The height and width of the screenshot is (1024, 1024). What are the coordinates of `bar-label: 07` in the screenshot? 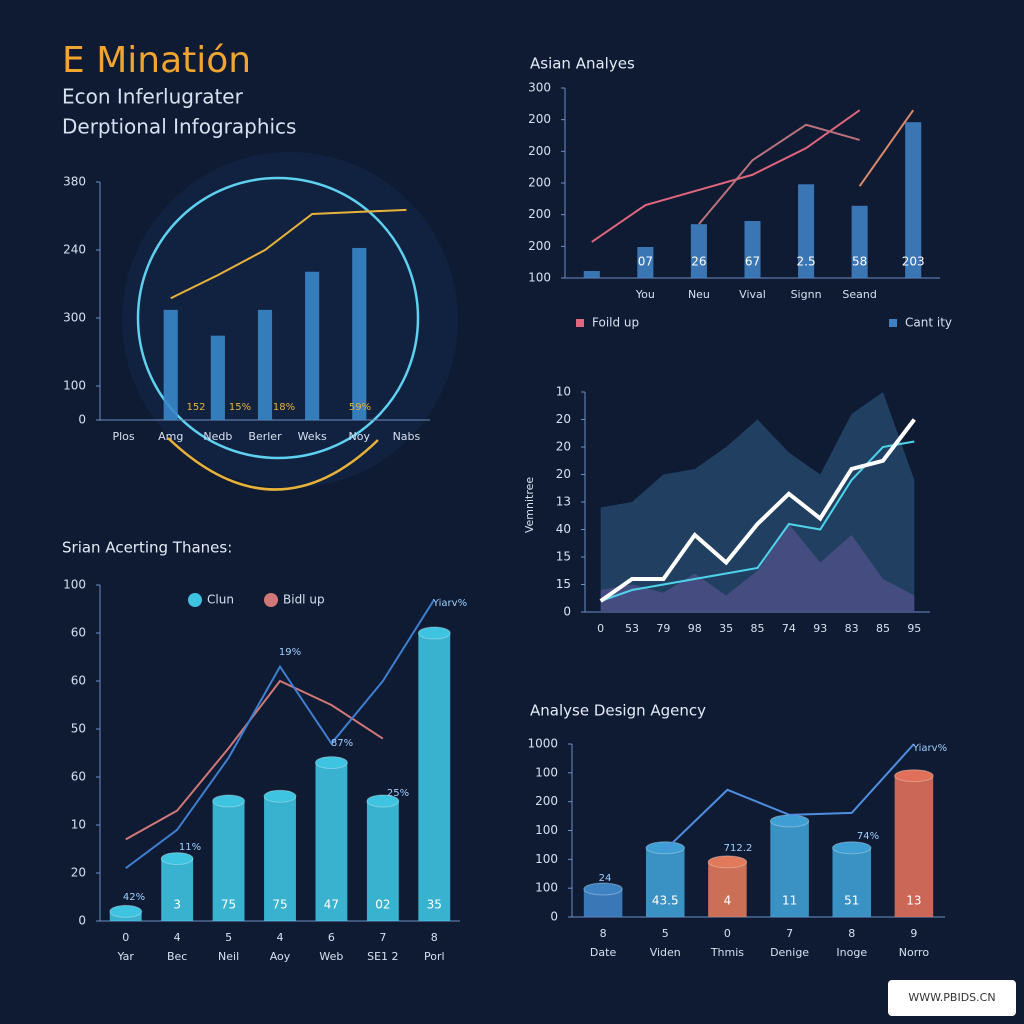 It's located at (645, 262).